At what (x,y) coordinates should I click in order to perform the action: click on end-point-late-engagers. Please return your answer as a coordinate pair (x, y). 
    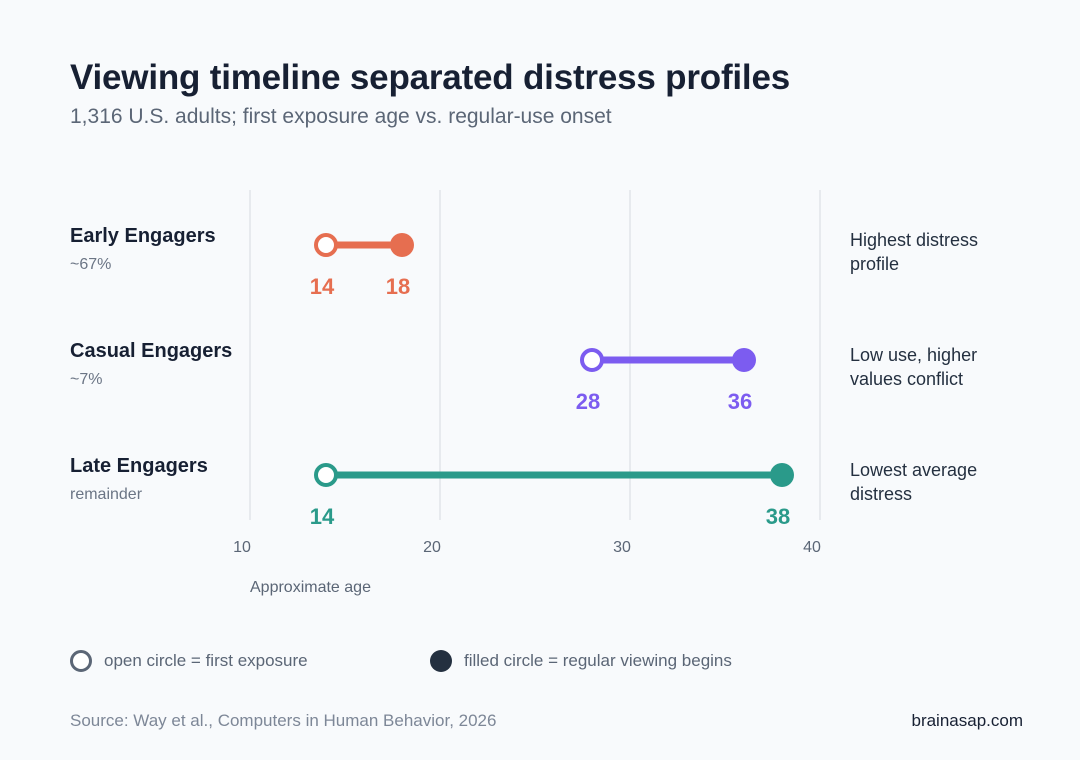
    Looking at the image, I should click on (782, 475).